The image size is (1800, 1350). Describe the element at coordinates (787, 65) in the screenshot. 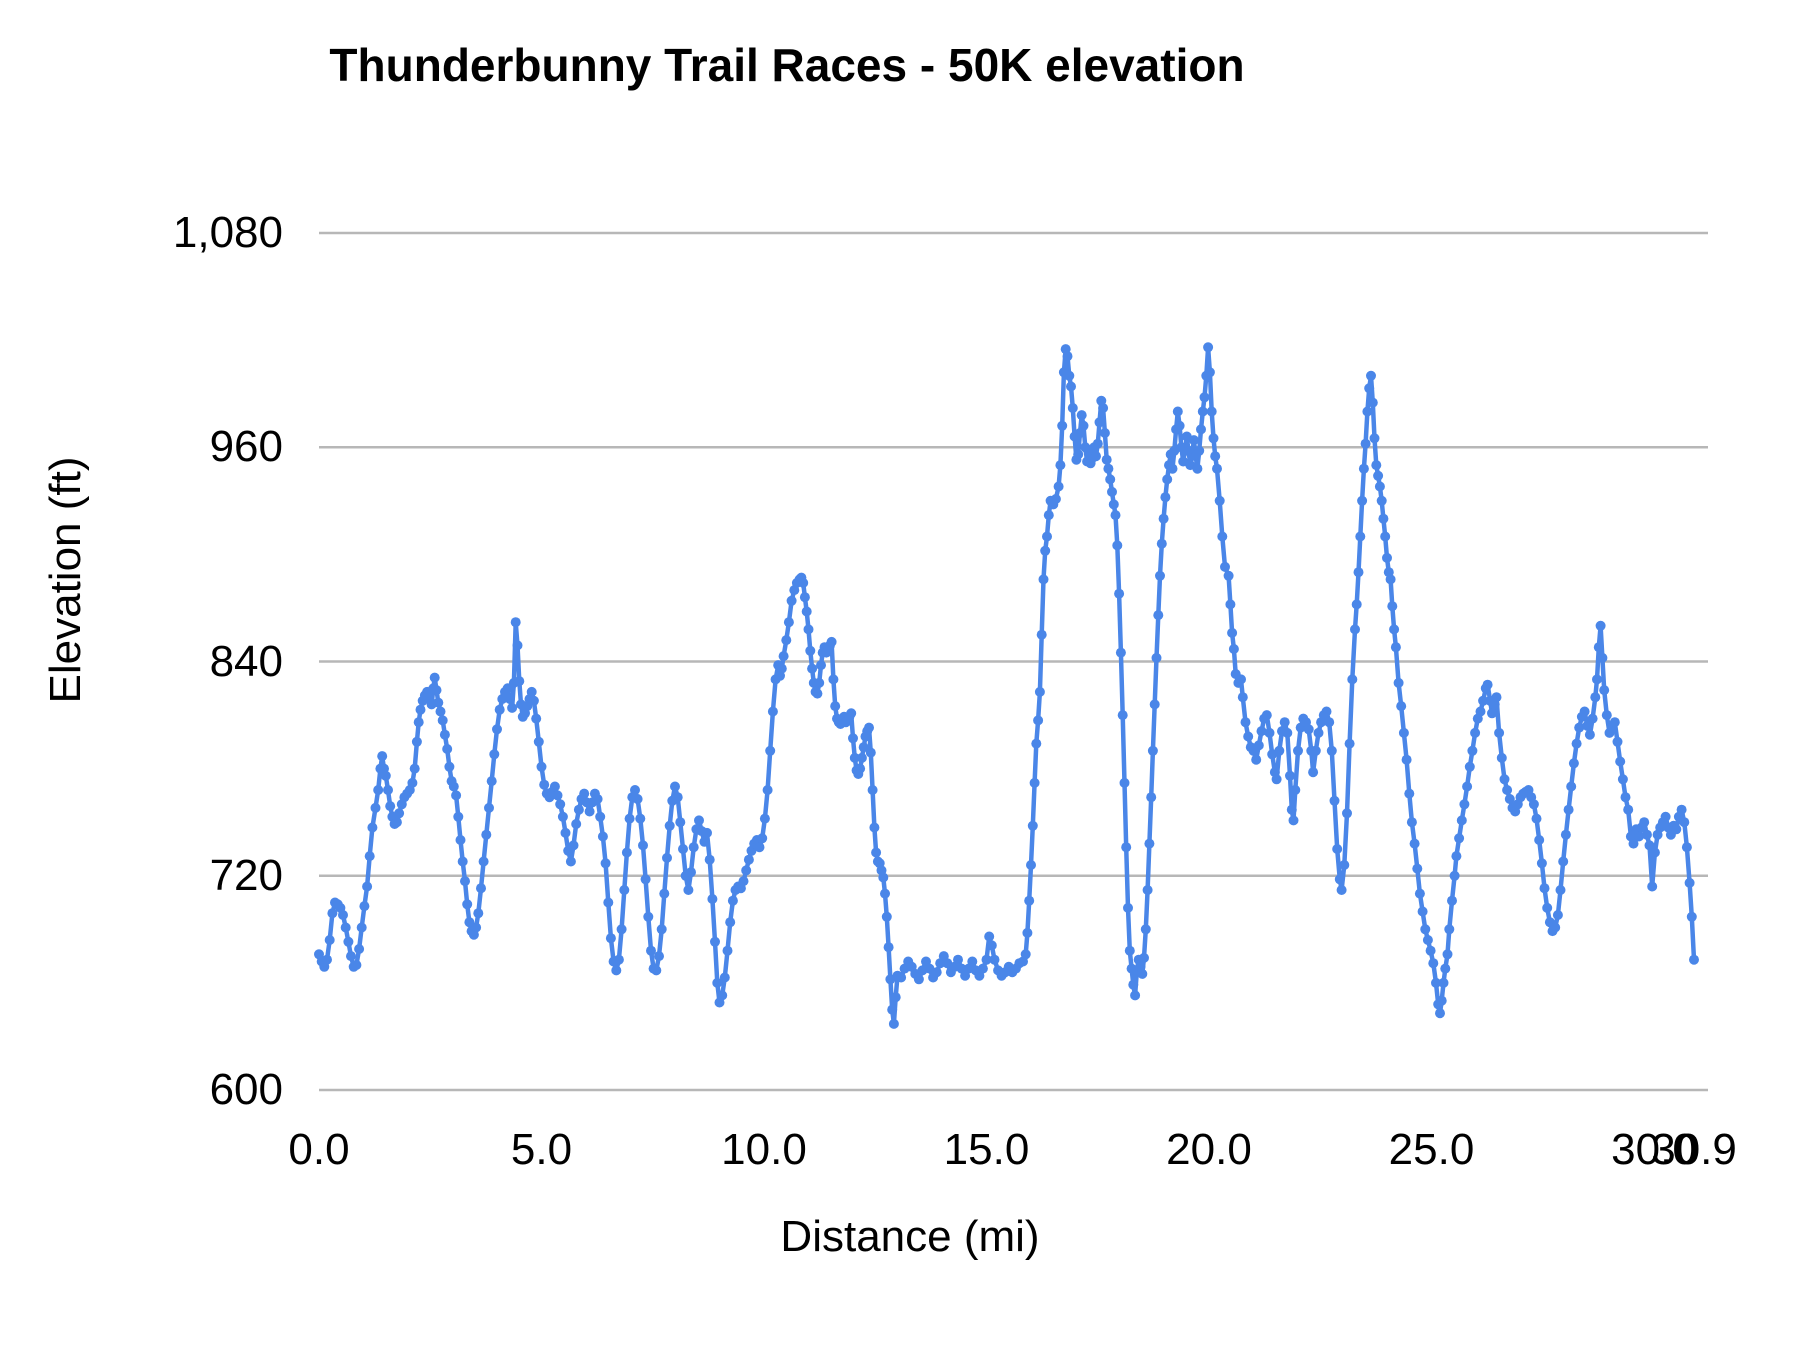

I see `chart-title: Thunderbunny Trail Races - 50K elevation` at that location.